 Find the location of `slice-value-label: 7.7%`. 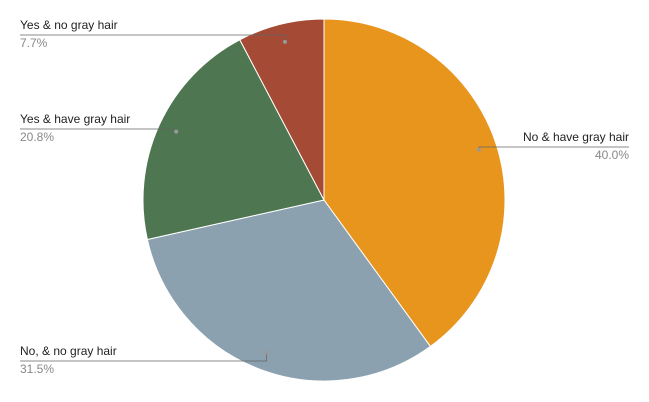

slice-value-label: 7.7% is located at coordinates (34, 43).